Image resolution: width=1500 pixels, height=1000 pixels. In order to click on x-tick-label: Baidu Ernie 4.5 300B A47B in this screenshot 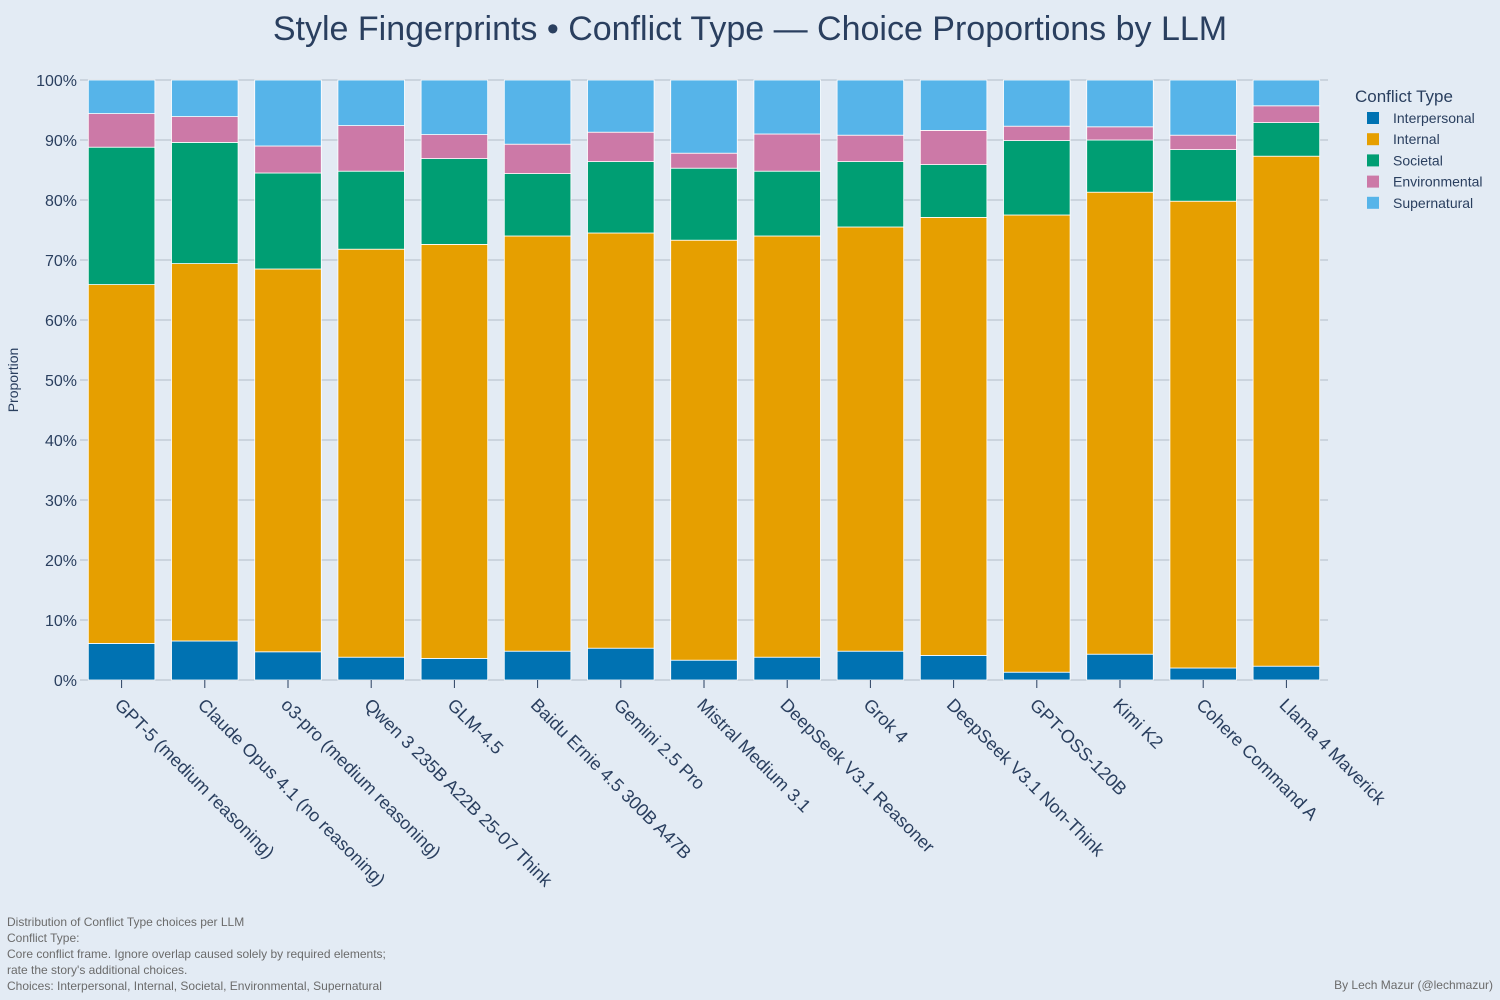, I will do `click(611, 779)`.